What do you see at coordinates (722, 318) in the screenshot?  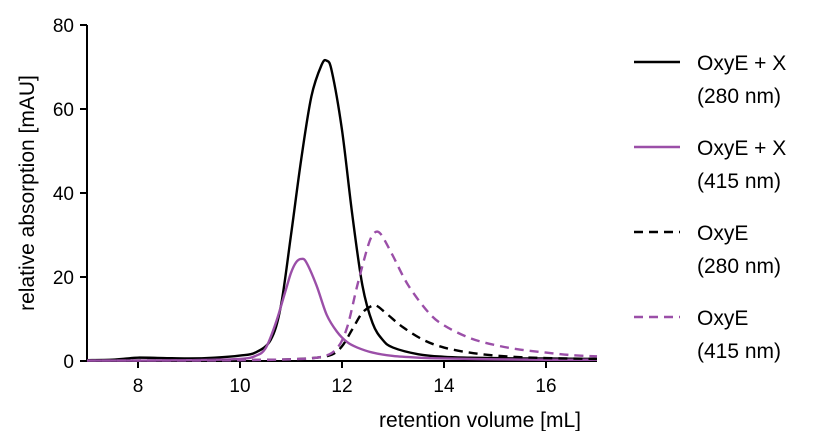 I see `legend-label-4: OxyE` at bounding box center [722, 318].